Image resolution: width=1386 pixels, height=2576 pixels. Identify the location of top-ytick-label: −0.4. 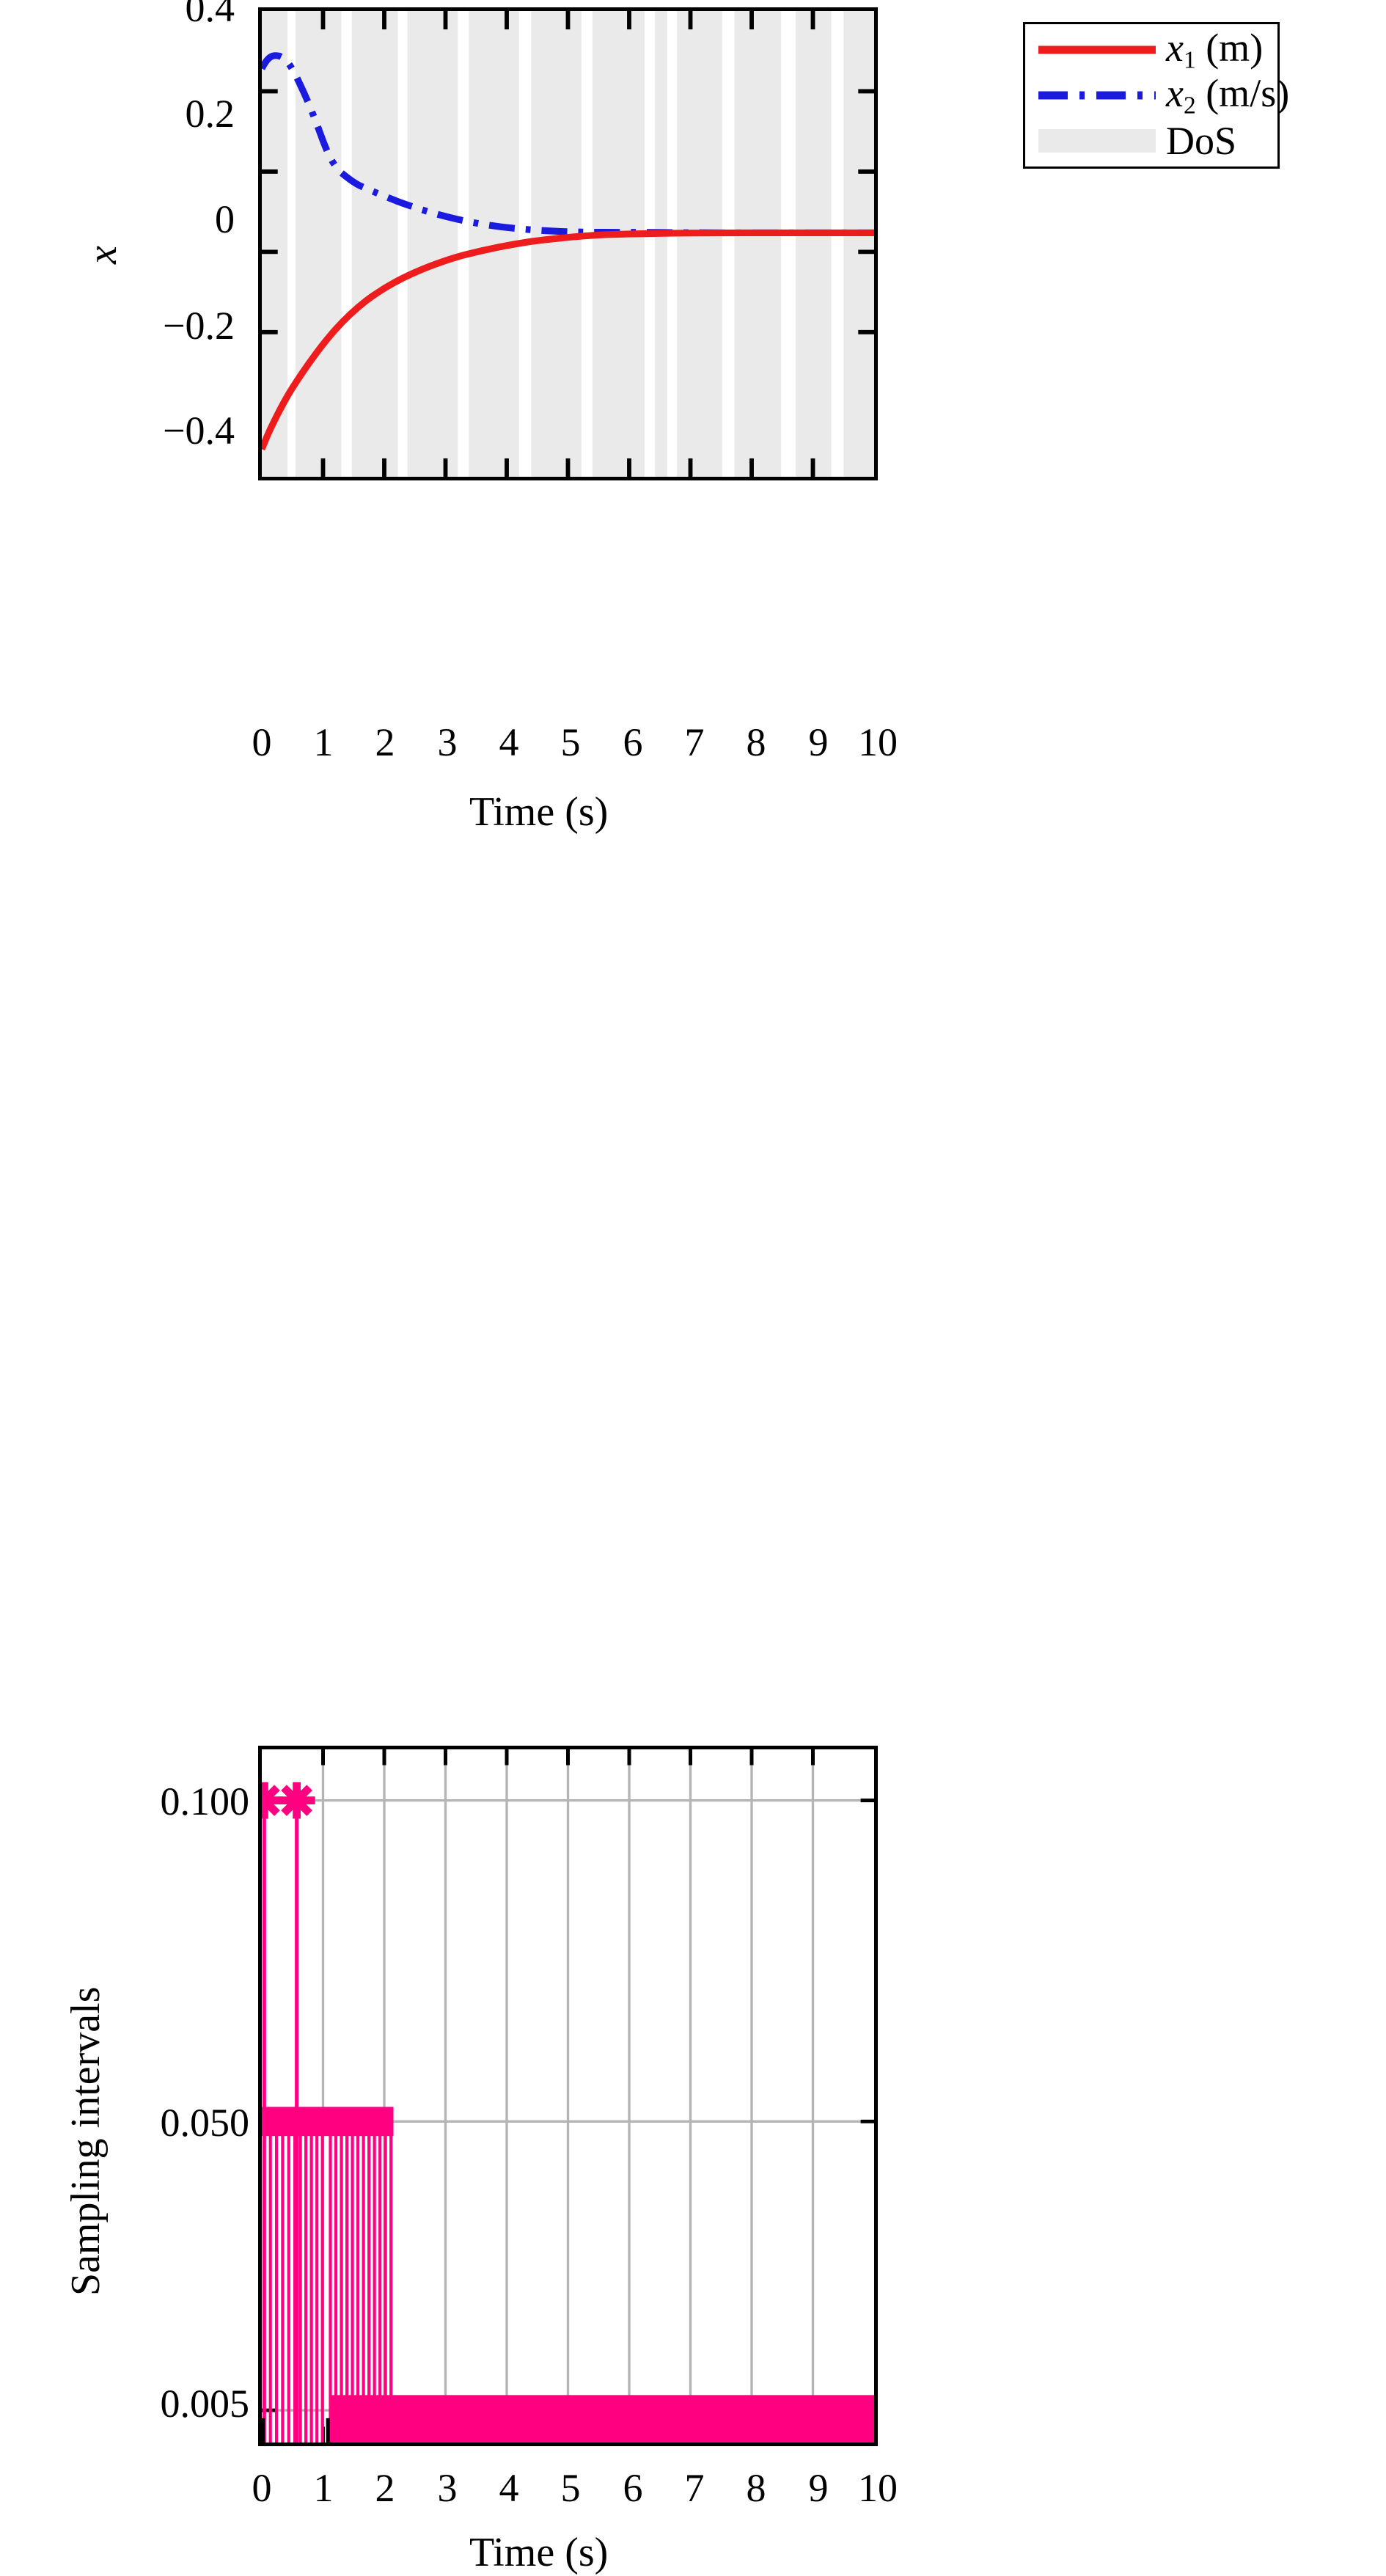
(199, 431).